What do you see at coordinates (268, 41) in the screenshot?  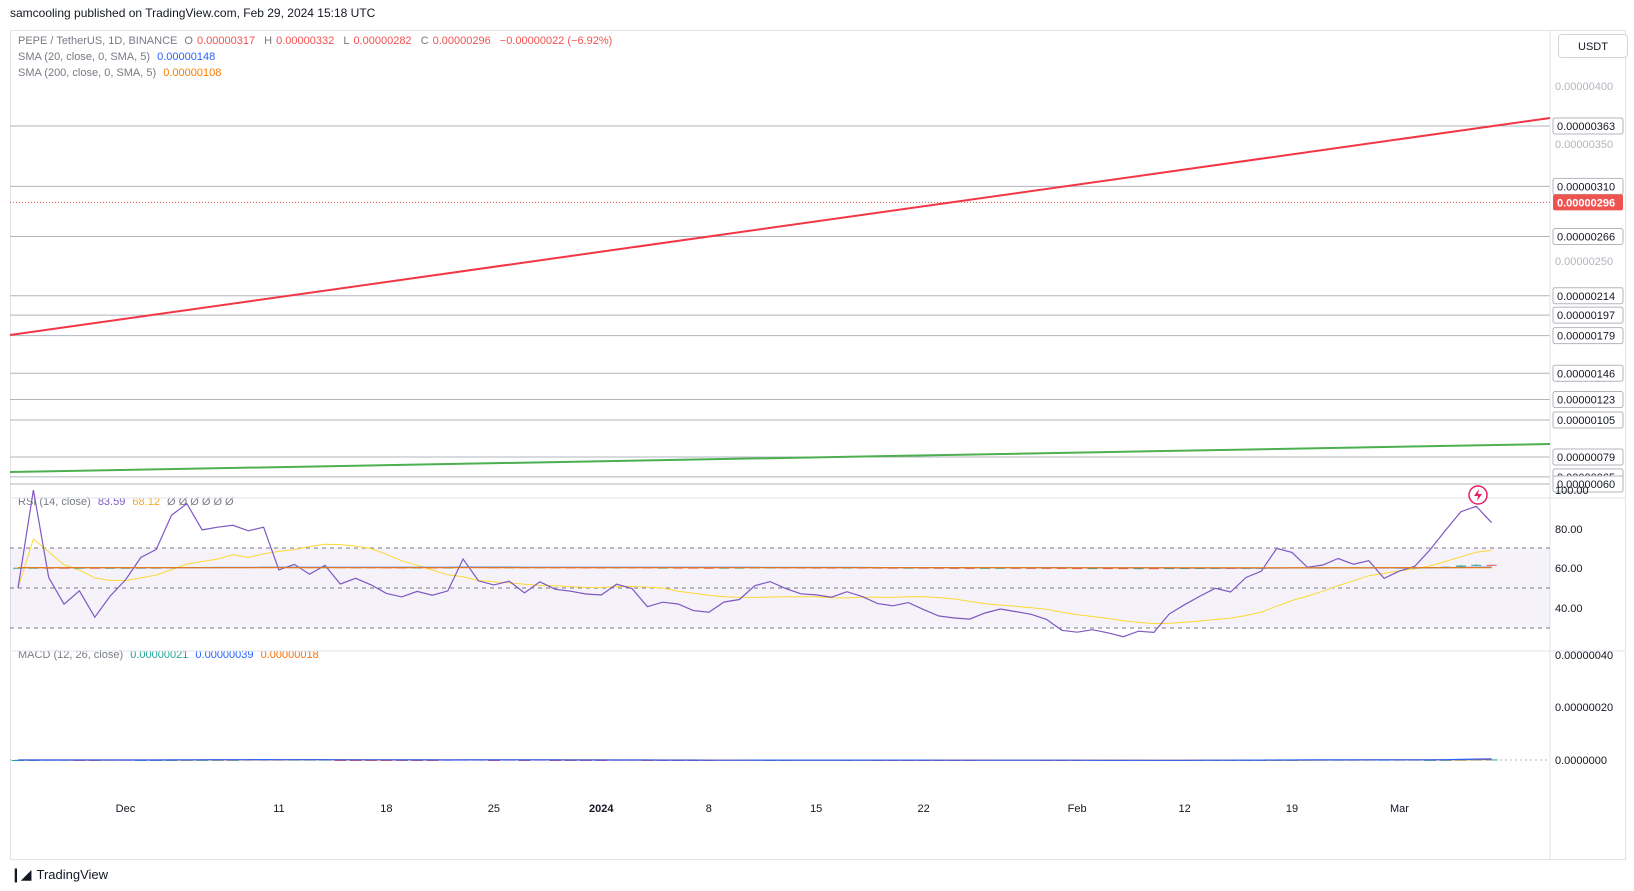 I see `high-label: H` at bounding box center [268, 41].